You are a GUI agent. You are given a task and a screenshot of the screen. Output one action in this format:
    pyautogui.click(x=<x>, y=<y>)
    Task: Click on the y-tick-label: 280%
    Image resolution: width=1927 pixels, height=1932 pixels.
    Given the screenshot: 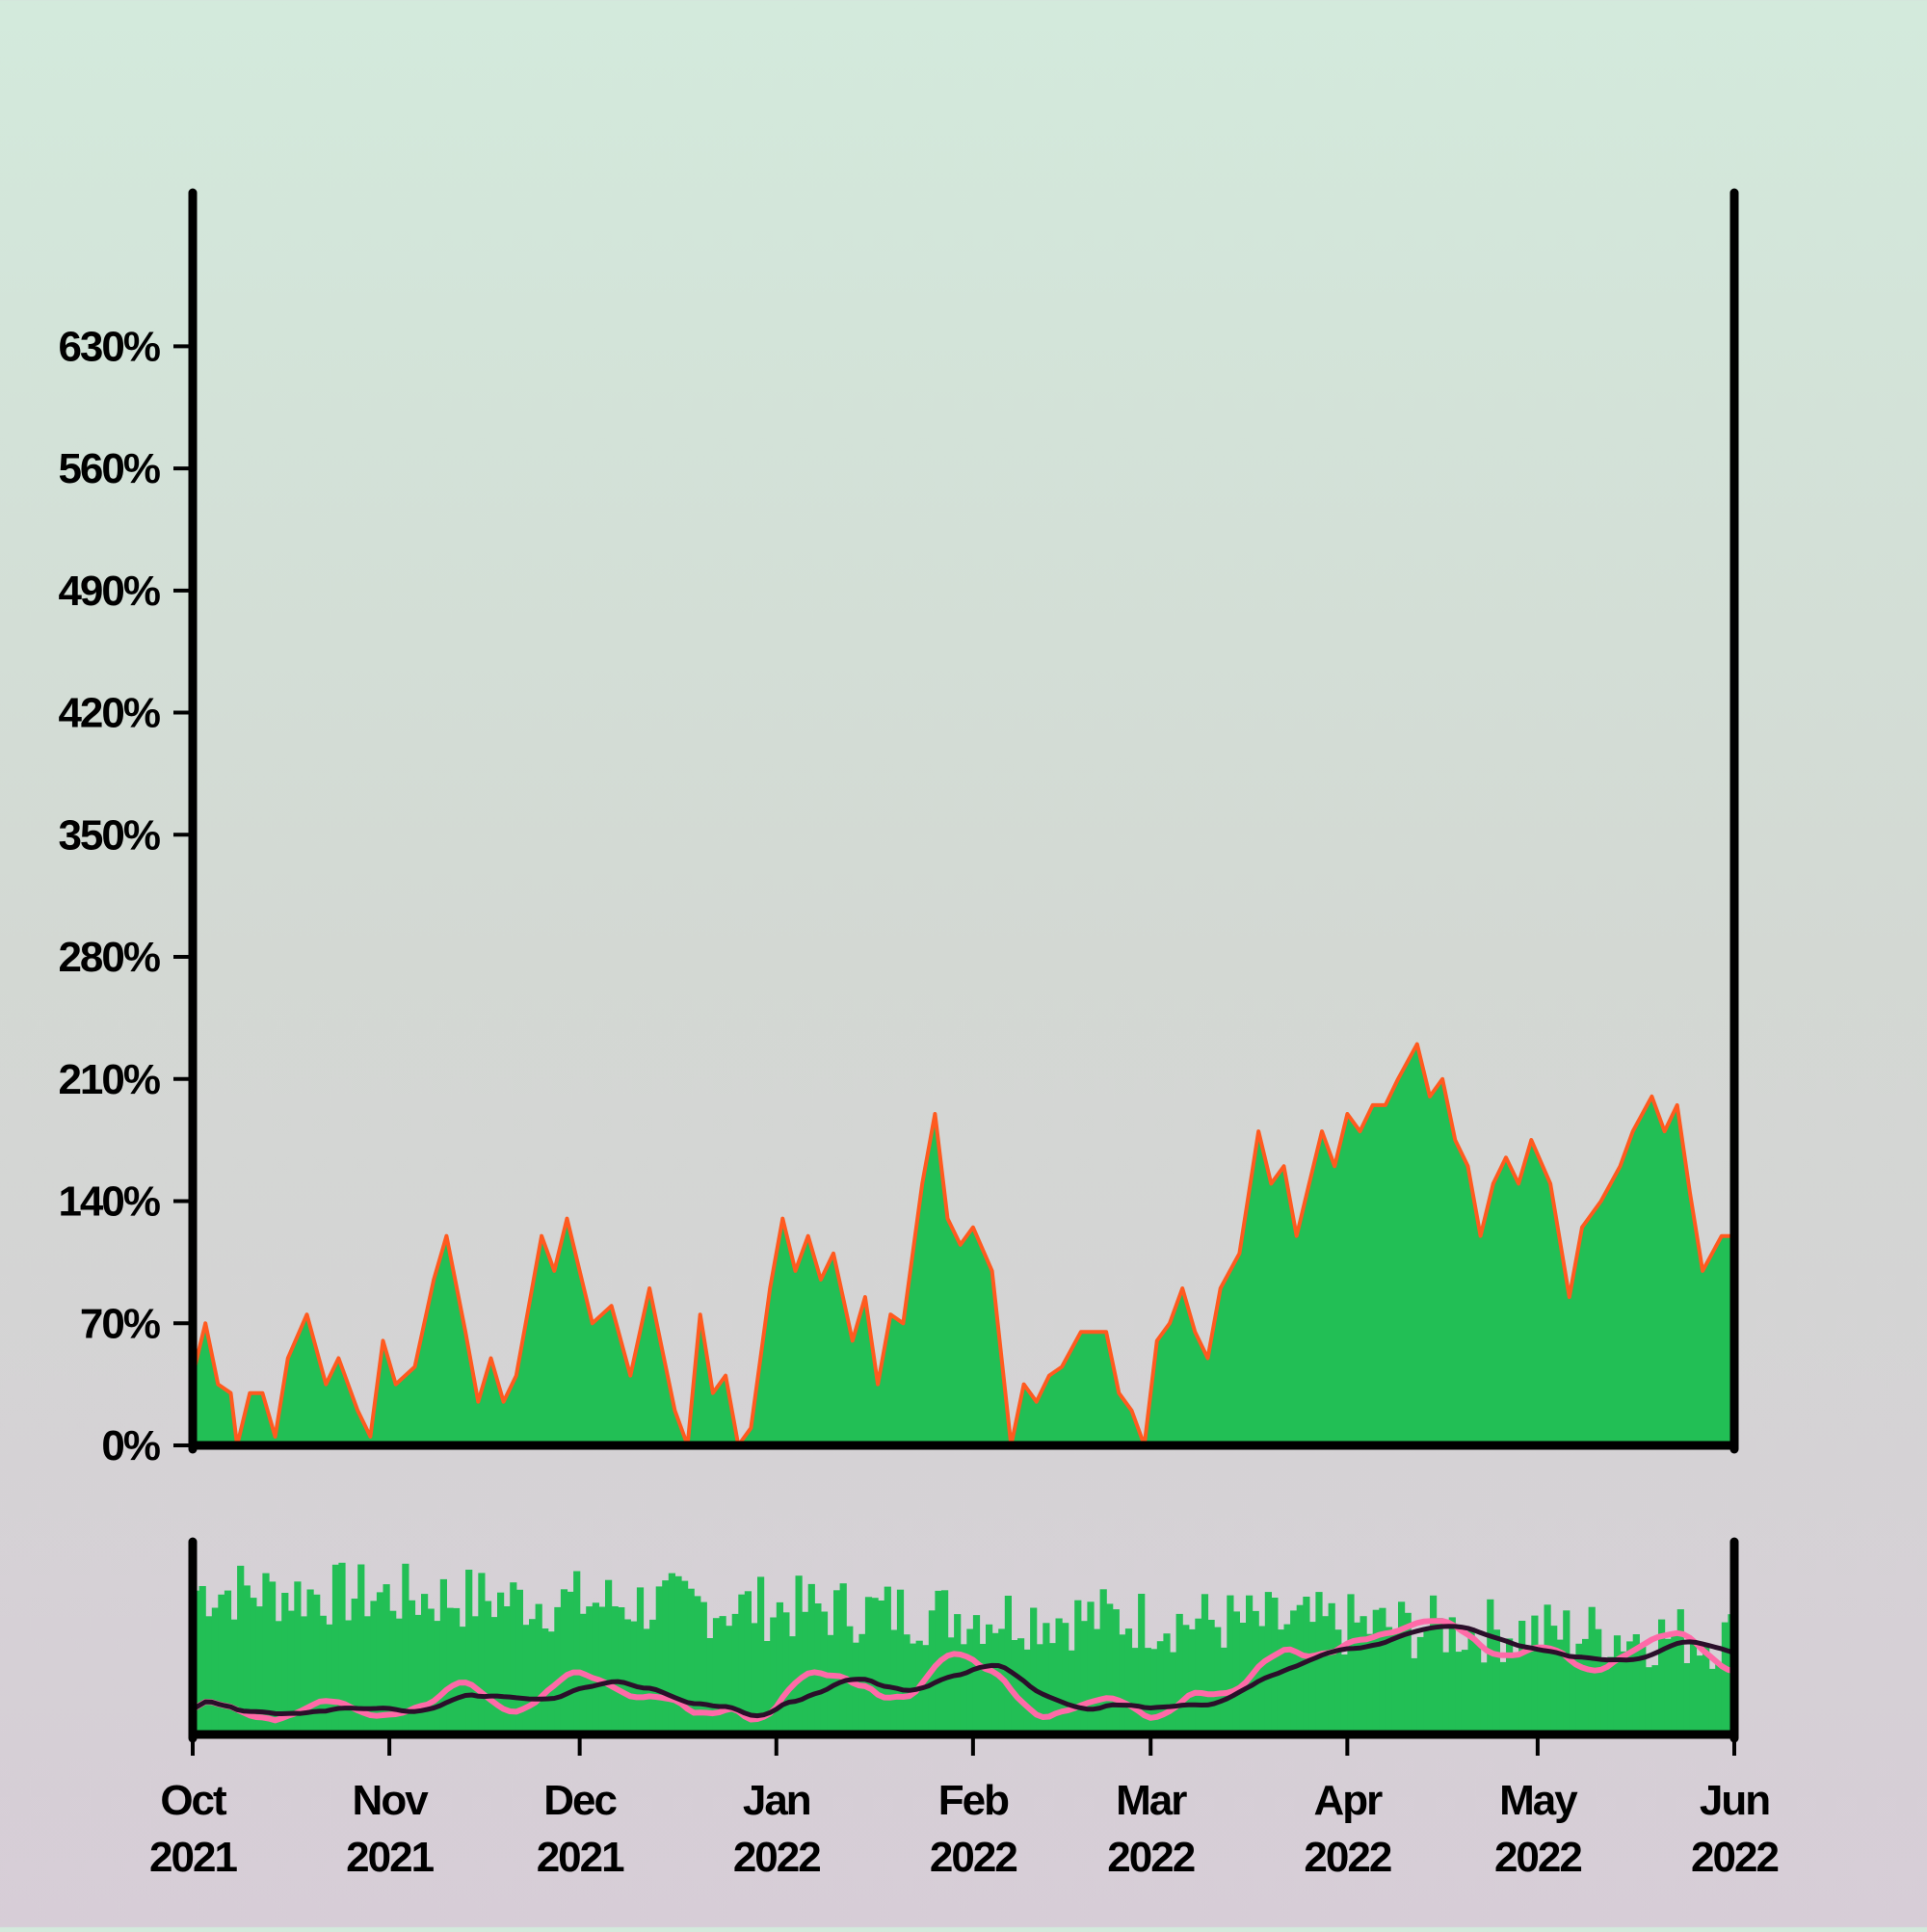 What is the action you would take?
    pyautogui.click(x=108, y=957)
    